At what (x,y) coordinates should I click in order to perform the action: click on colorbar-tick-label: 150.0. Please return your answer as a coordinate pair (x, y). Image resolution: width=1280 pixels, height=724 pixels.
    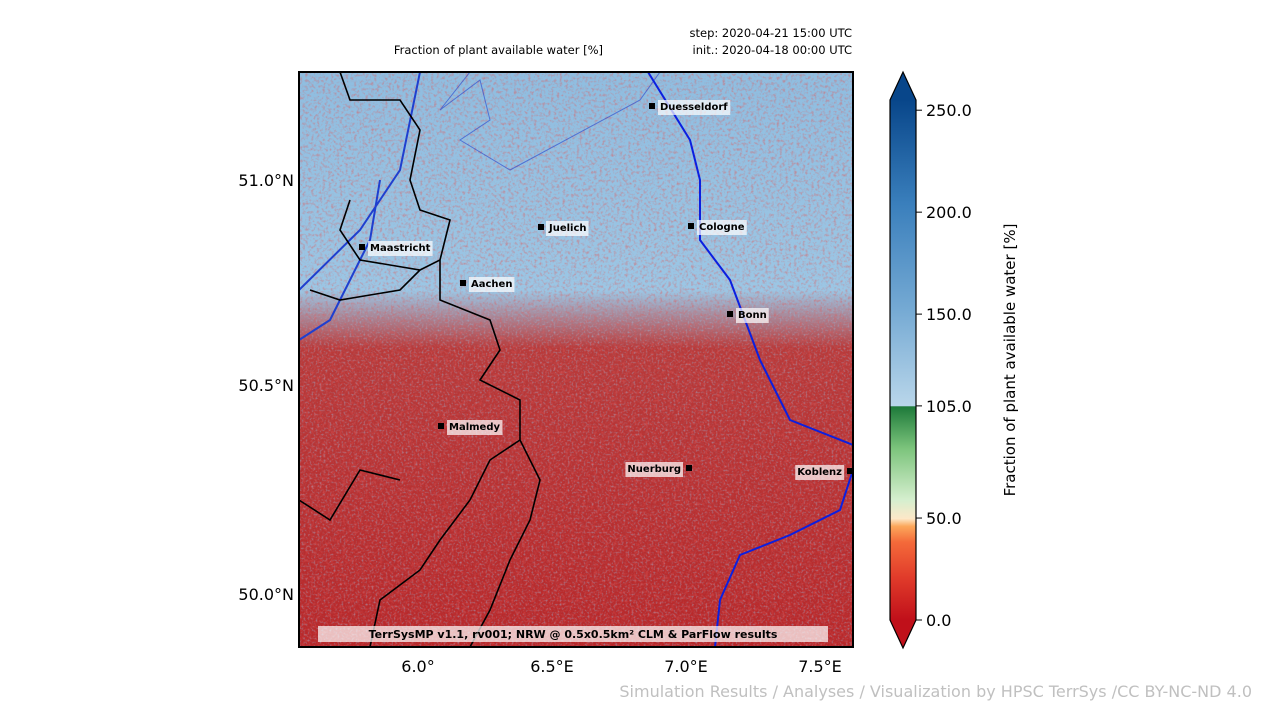
    Looking at the image, I should click on (949, 314).